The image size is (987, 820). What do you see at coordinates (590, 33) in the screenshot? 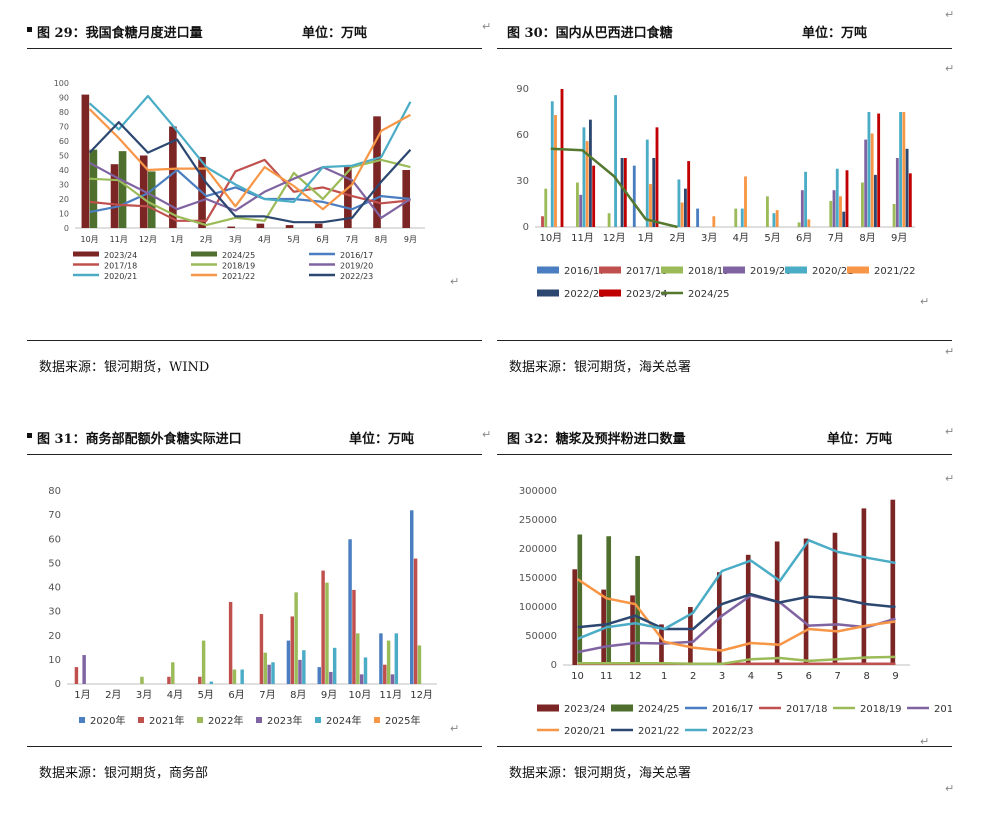
I see `chart-title: 图 30：国内从巴西进口食糖` at bounding box center [590, 33].